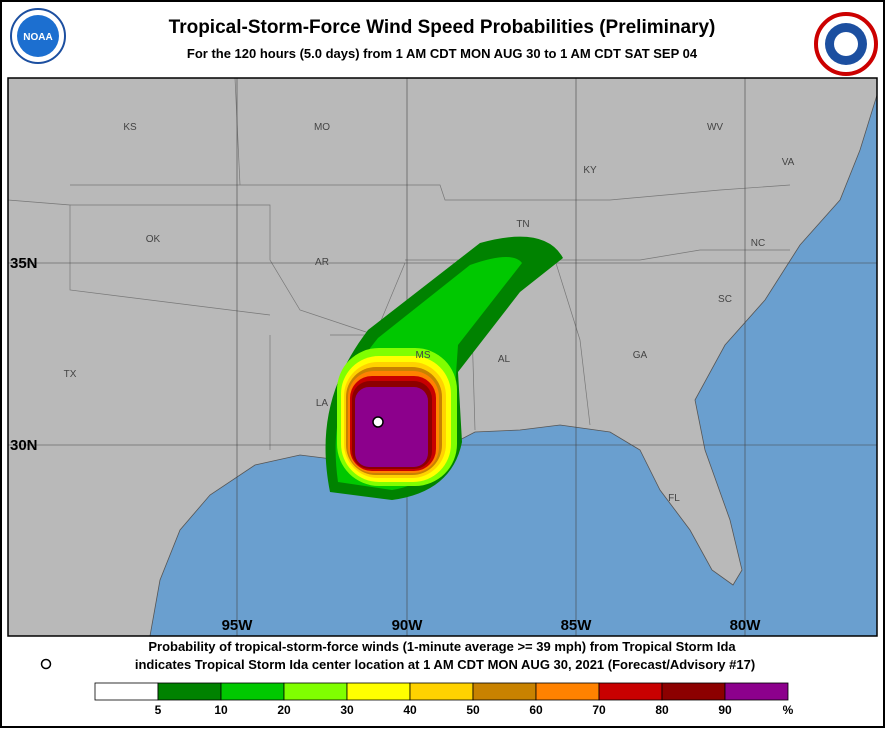 This screenshot has width=885, height=733. Describe the element at coordinates (70, 374) in the screenshot. I see `state-label: TX` at that location.